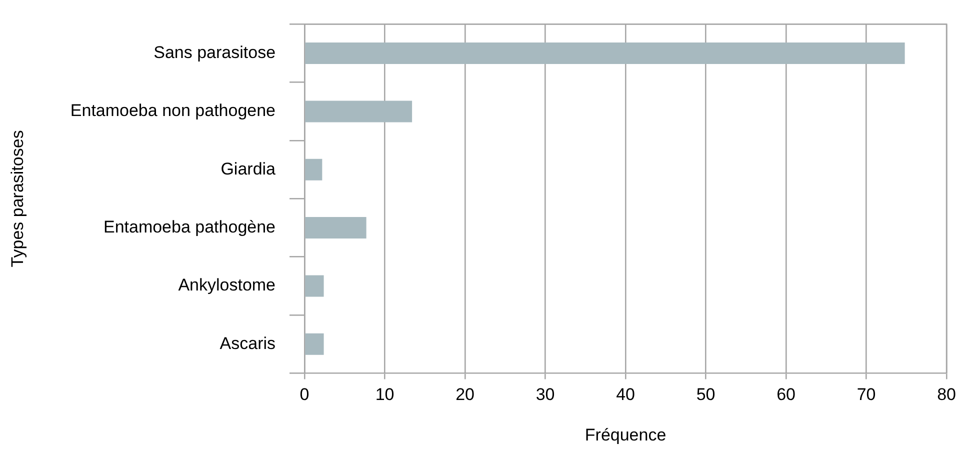  What do you see at coordinates (248, 343) in the screenshot?
I see `y-tick-label: Ascaris` at bounding box center [248, 343].